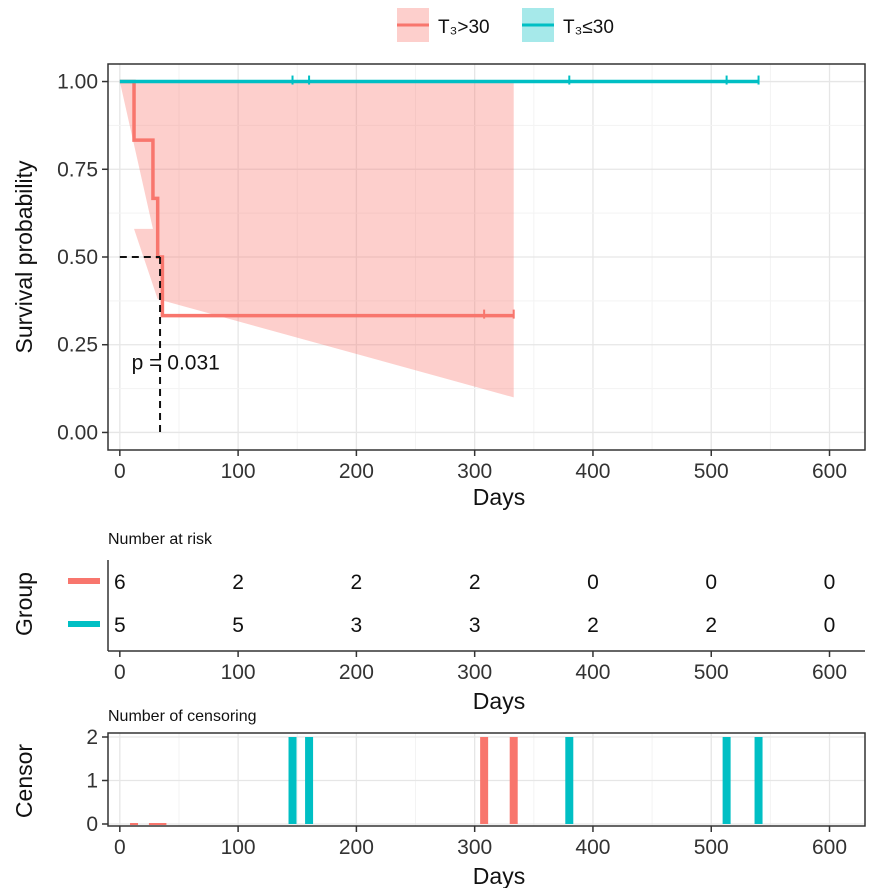 This screenshot has height=888, width=879. What do you see at coordinates (92, 824) in the screenshot?
I see `censoring-y-tick-label: 0` at bounding box center [92, 824].